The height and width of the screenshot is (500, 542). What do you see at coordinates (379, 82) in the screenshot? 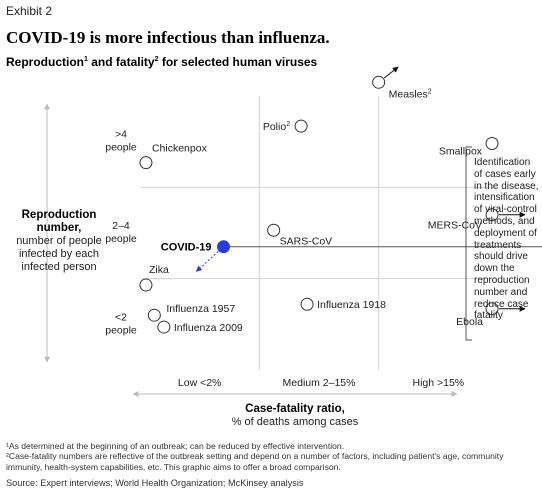
I see `point-measles` at bounding box center [379, 82].